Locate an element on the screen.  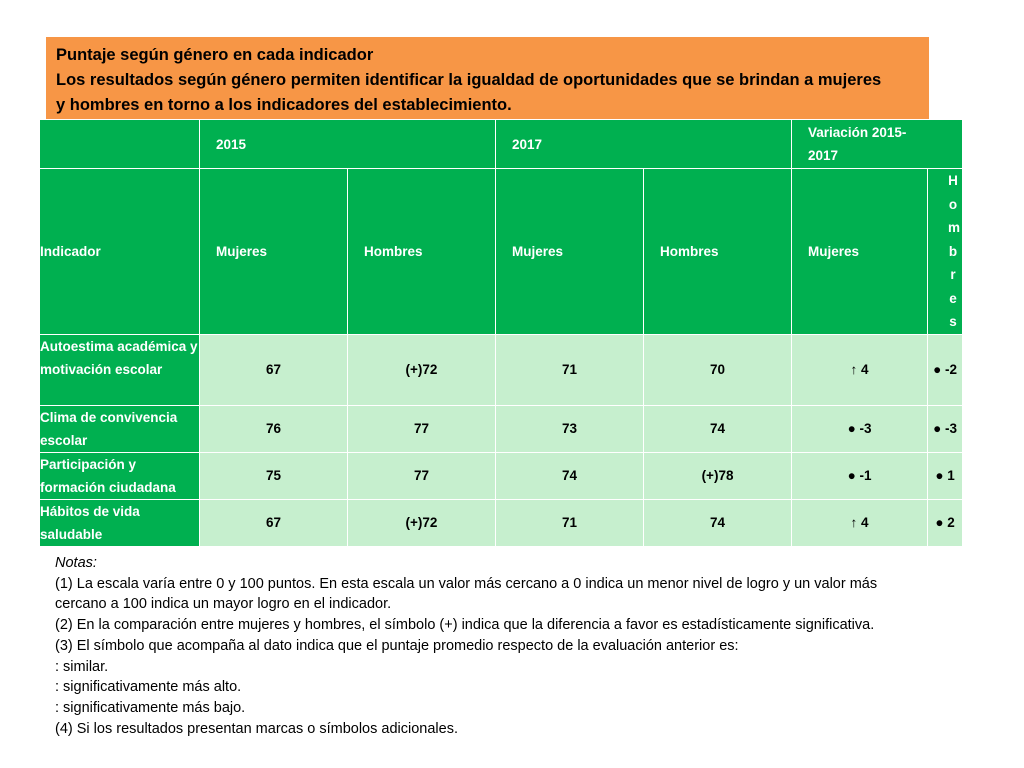
year-header-row: 2015 2017 Variación 2015-2017 is located at coordinates (501, 144).